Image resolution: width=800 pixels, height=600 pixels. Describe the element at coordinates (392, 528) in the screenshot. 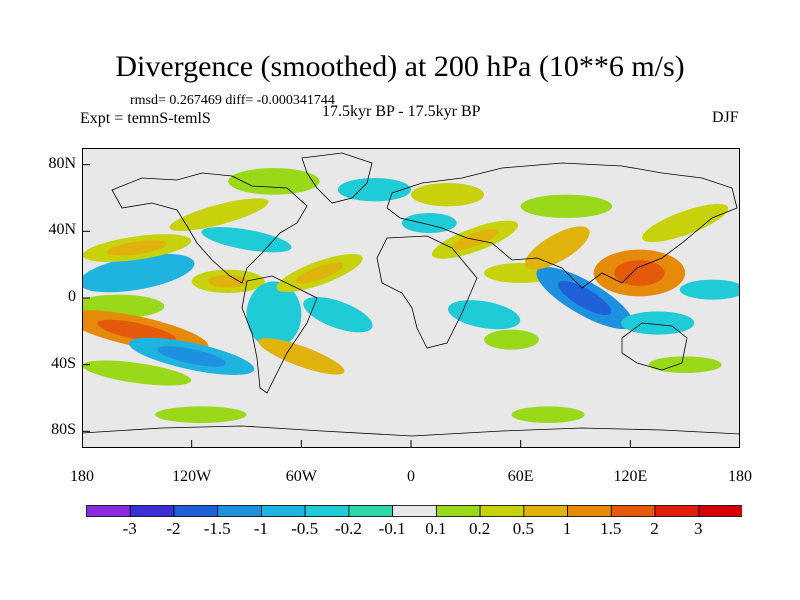

I see `colorbar-label: -0.1` at that location.